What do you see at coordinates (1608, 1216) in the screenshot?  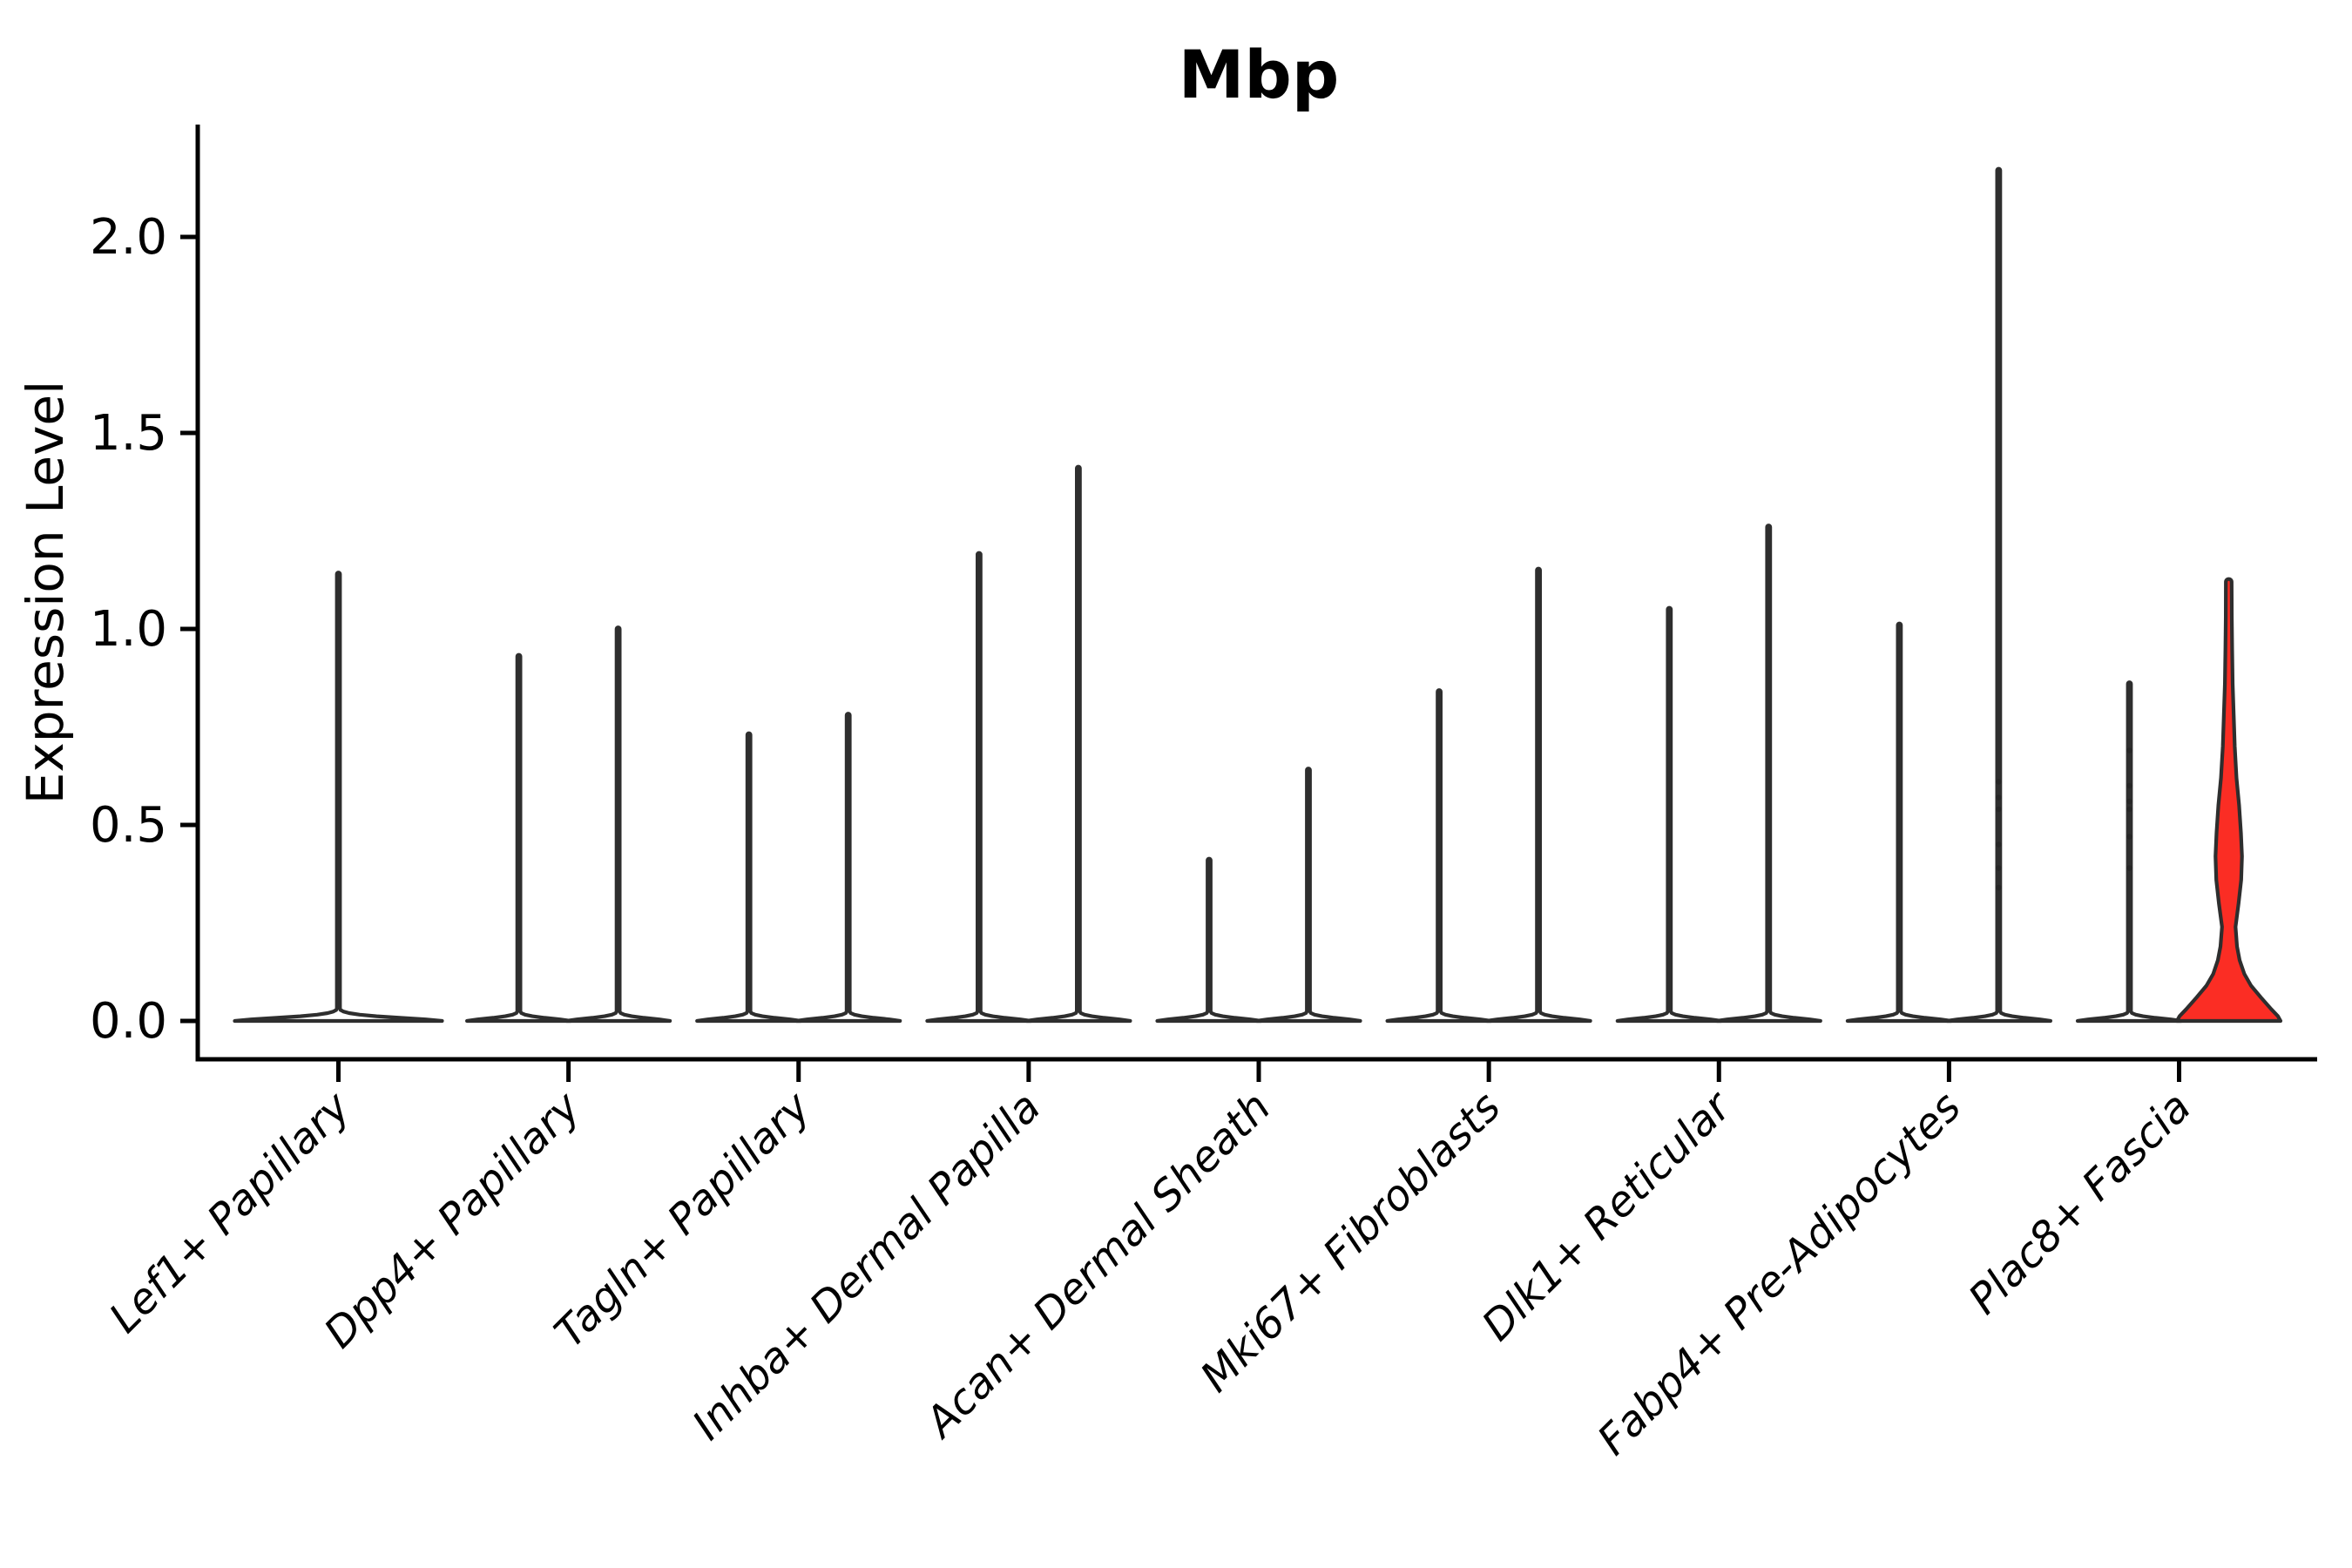 I see `x-tick-label: Dlk1+ Reticular` at bounding box center [1608, 1216].